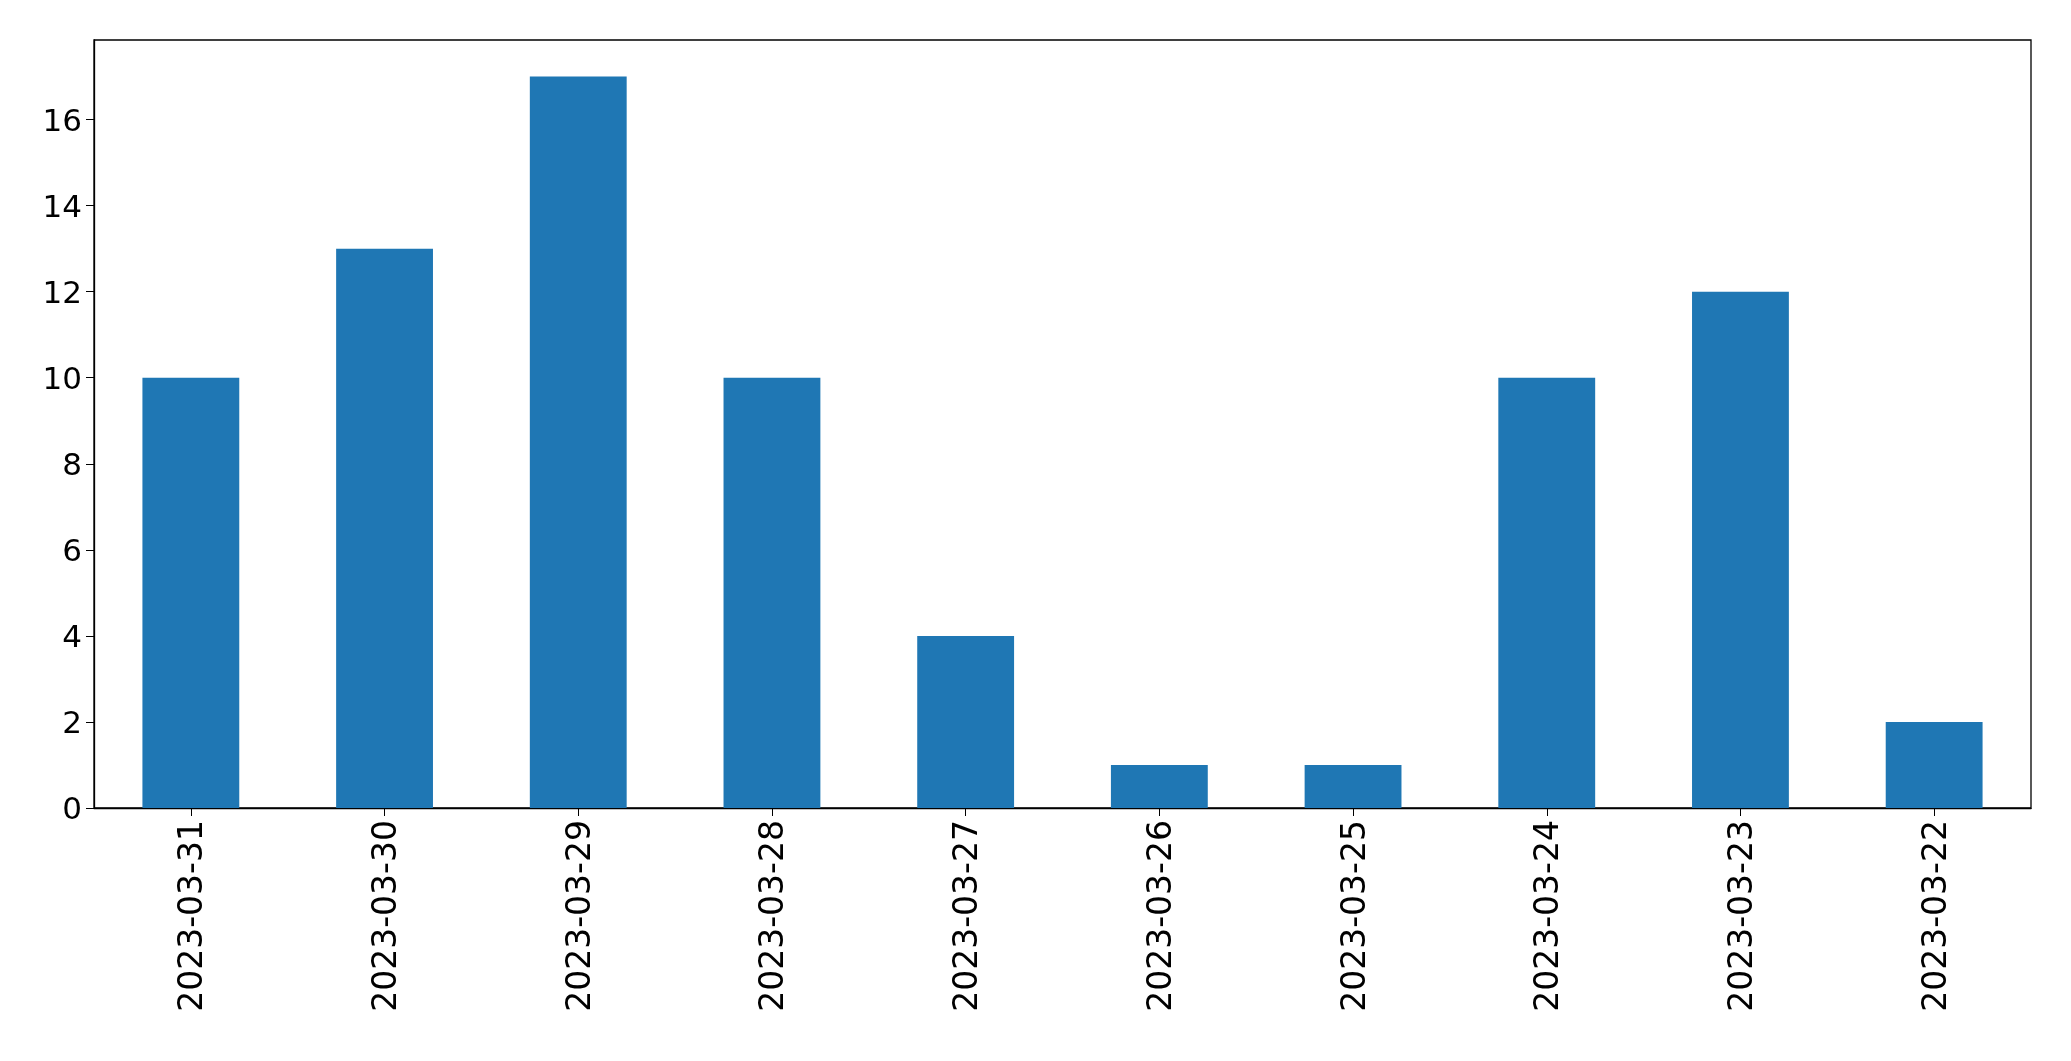 Image resolution: width=2071 pixels, height=1061 pixels. Describe the element at coordinates (1547, 916) in the screenshot. I see `x-tick-label: 2023-03-24` at that location.